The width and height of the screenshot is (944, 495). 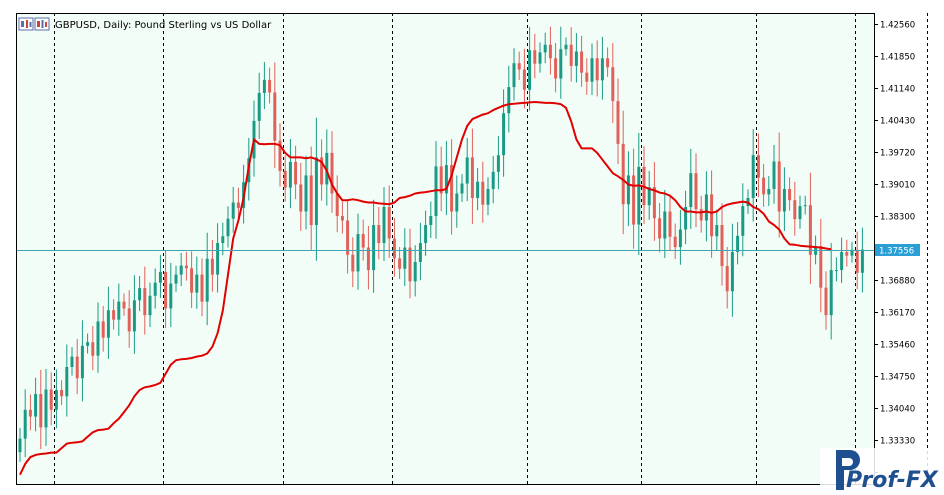 What do you see at coordinates (897, 58) in the screenshot?
I see `y-tick-label: 1.41850` at bounding box center [897, 58].